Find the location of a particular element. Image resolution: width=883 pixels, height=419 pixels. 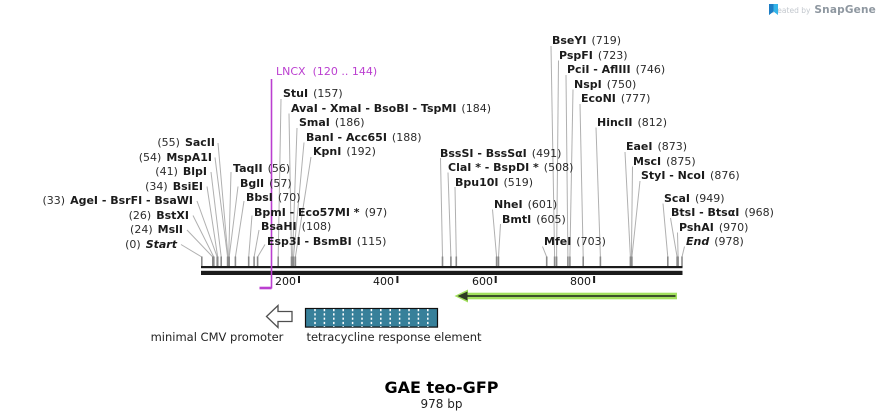

promoter-arrow is located at coordinates (279, 316).